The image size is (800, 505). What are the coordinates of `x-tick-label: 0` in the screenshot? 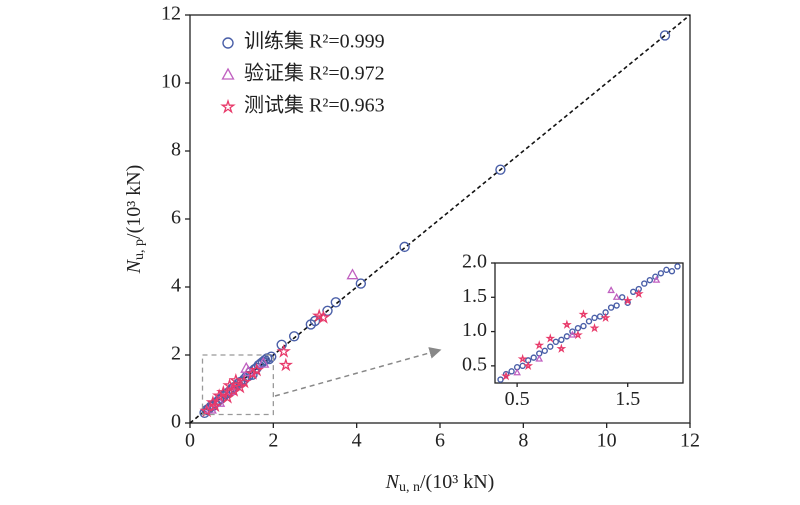 It's located at (190, 441).